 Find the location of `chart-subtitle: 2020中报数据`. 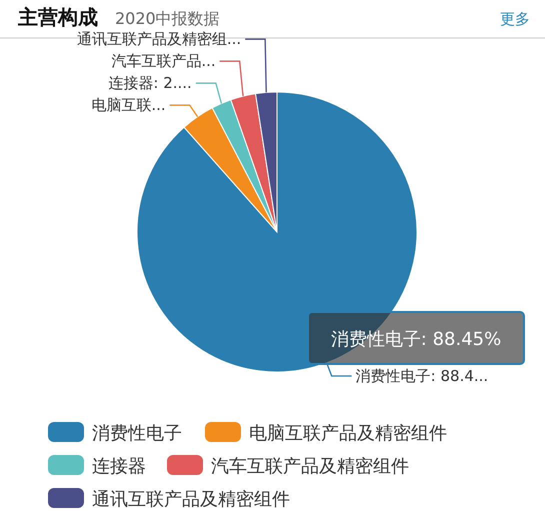

chart-subtitle: 2020中报数据 is located at coordinates (167, 18).